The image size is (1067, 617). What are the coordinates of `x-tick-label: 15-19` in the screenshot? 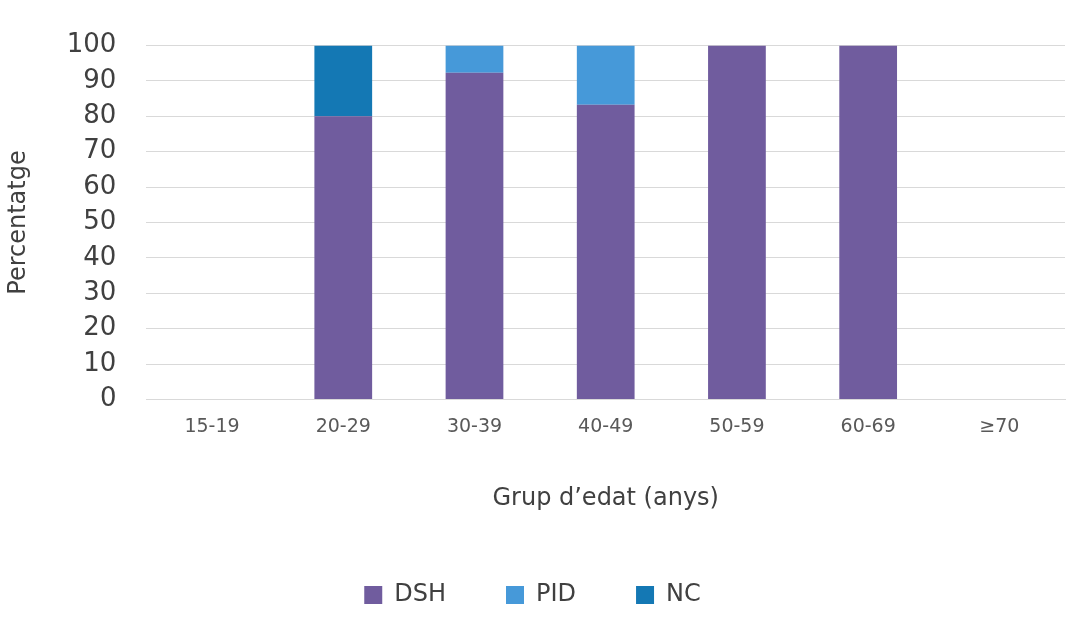 It's located at (212, 424).